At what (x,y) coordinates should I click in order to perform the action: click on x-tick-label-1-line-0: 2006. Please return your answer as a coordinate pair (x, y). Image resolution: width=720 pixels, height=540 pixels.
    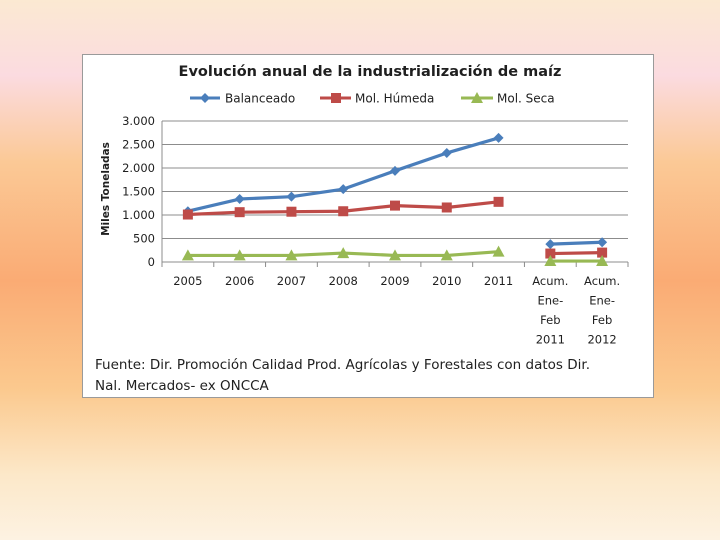
    Looking at the image, I should click on (239, 281).